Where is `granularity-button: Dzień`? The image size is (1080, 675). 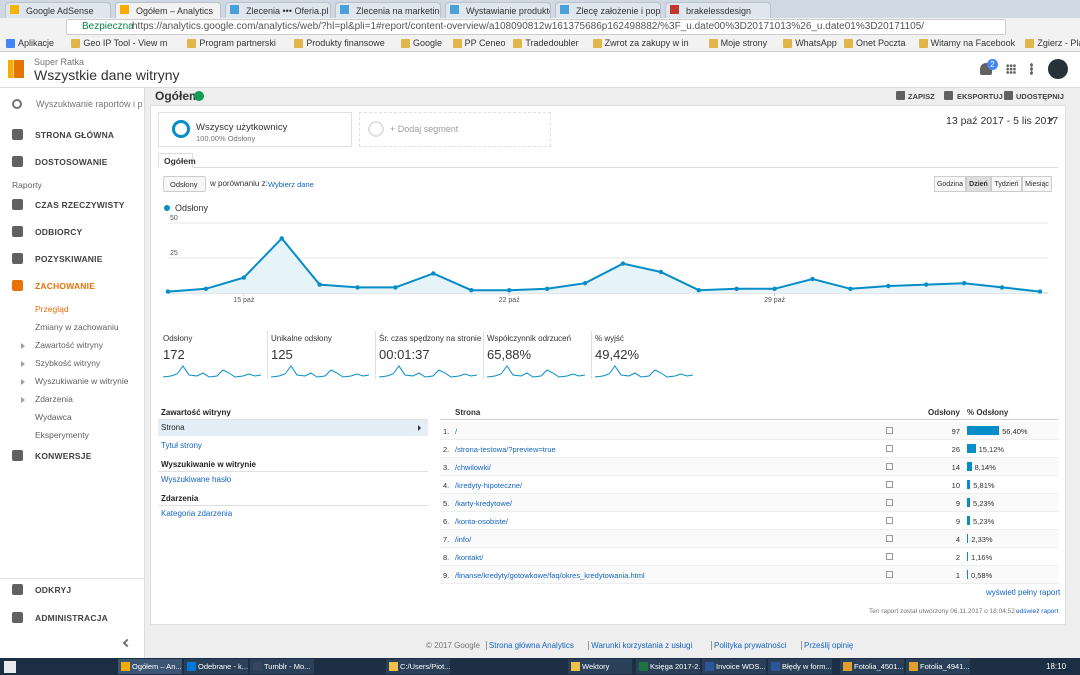 granularity-button: Dzień is located at coordinates (978, 184).